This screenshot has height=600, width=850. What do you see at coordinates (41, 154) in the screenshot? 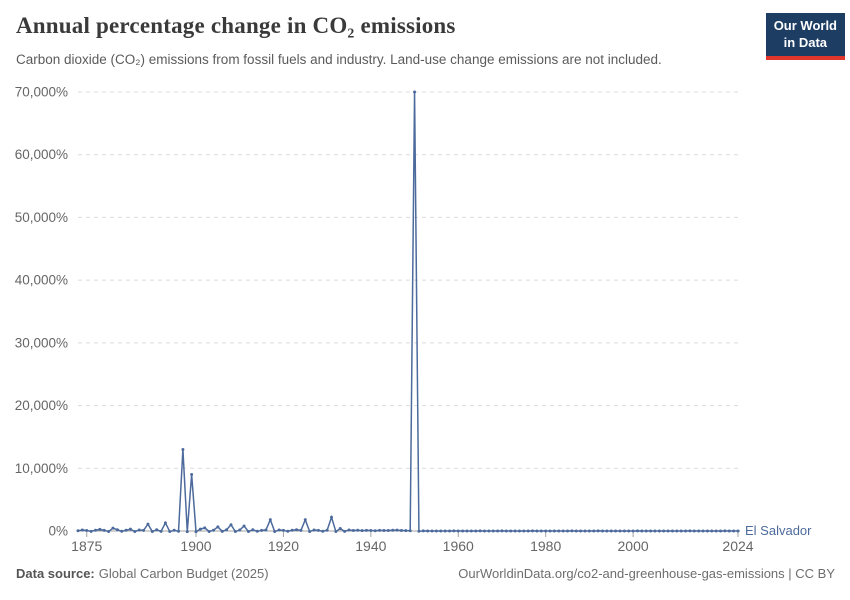
I see `y-tick-label: 60,000%` at bounding box center [41, 154].